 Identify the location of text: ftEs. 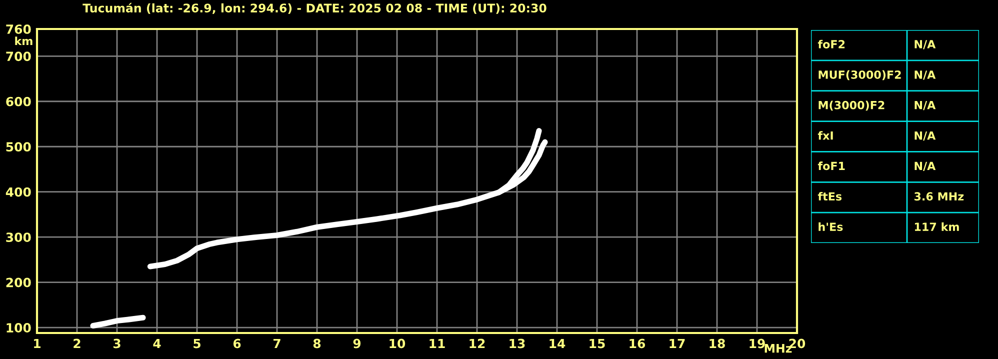
(830, 196).